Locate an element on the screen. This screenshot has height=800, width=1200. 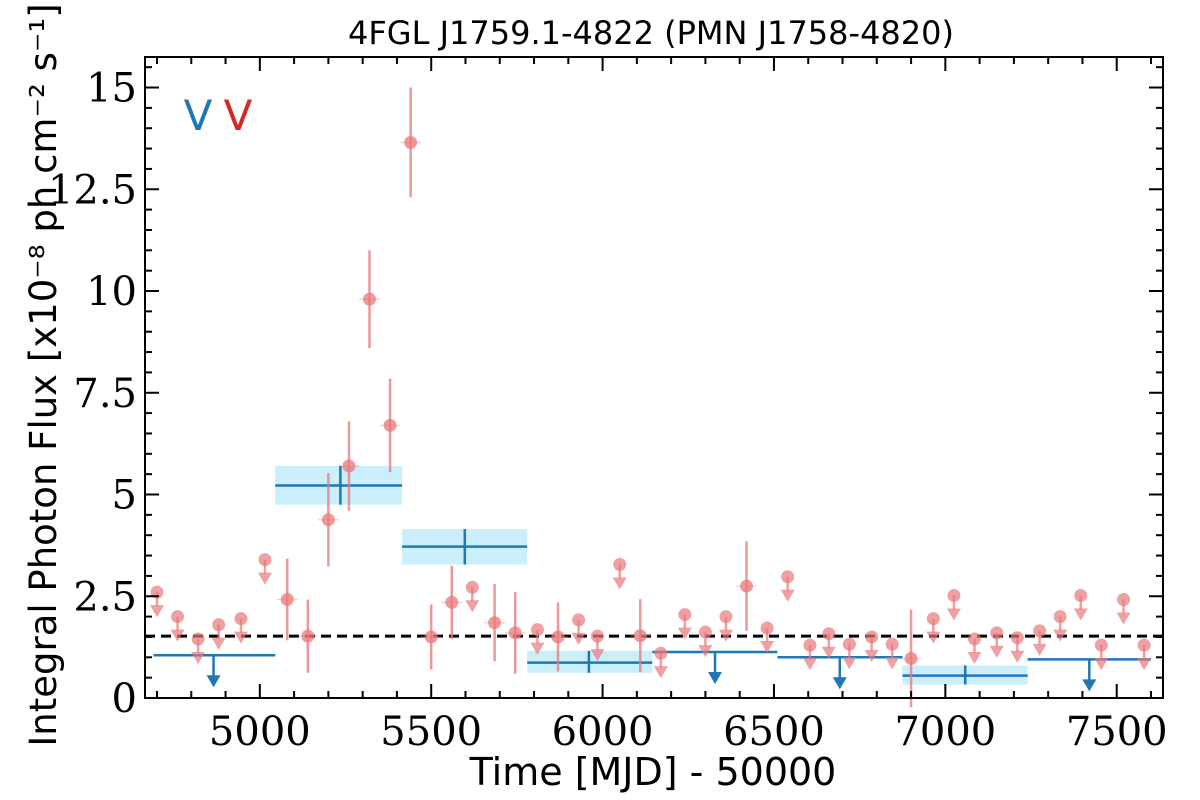
y-tick-label: 0 is located at coordinates (124, 699).